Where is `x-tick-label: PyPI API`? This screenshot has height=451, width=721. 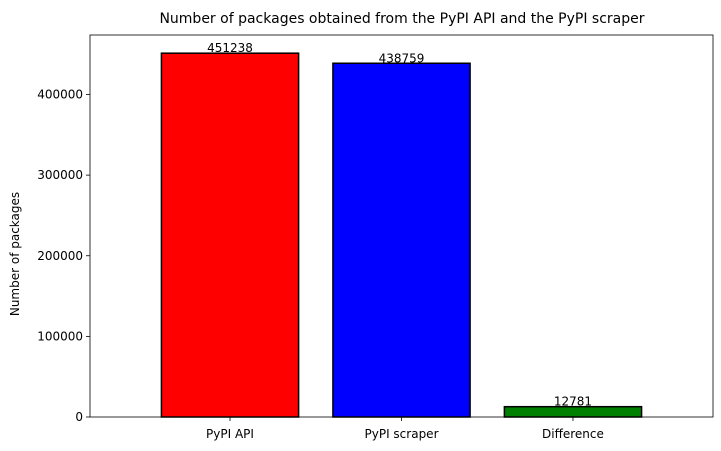 x-tick-label: PyPI API is located at coordinates (230, 434).